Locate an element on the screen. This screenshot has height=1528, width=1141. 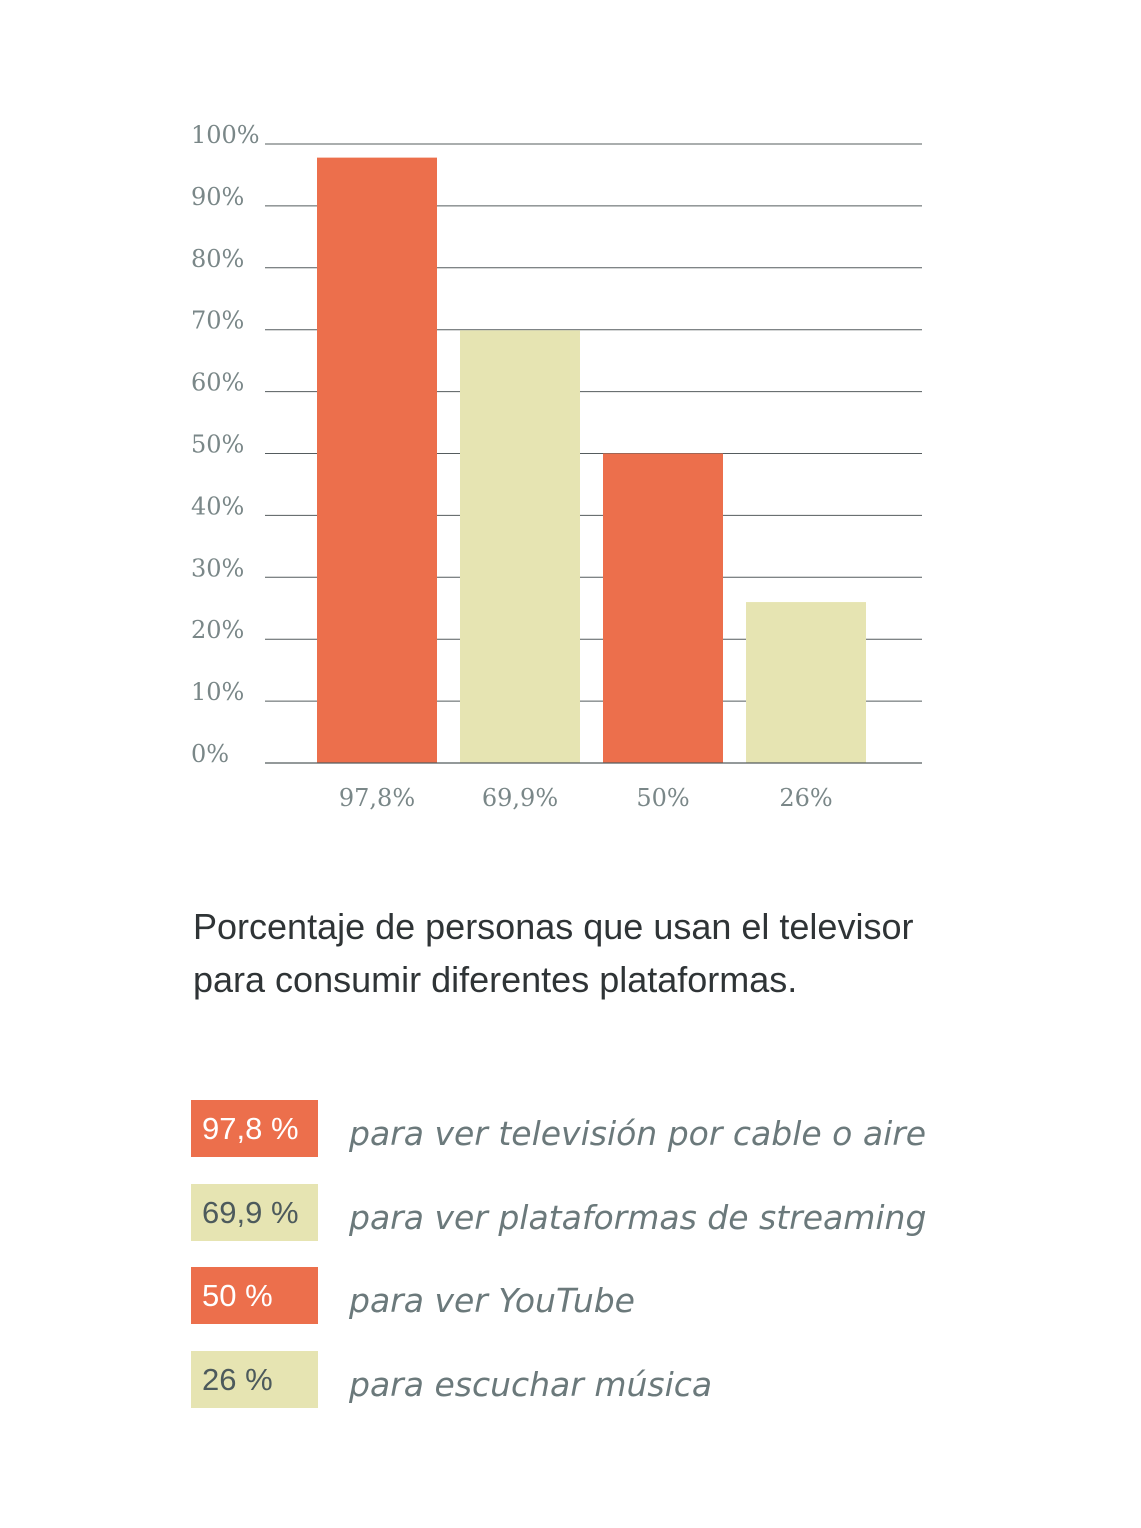
legend-value-badge: 69,9 % is located at coordinates (254, 1212).